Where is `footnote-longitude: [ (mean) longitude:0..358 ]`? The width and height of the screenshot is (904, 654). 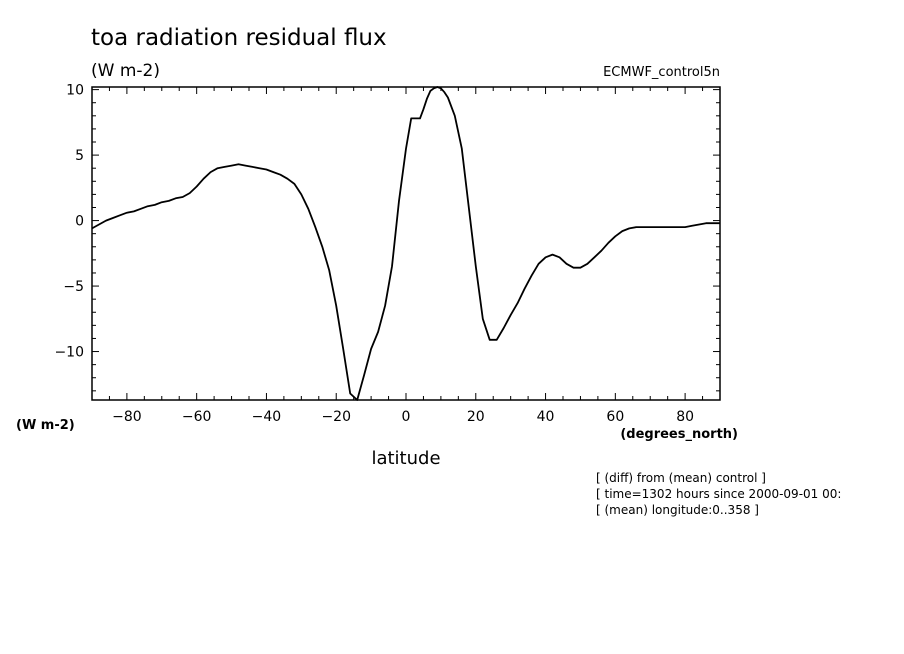
footnote-longitude: [ (mean) longitude:0..358 ] is located at coordinates (677, 510).